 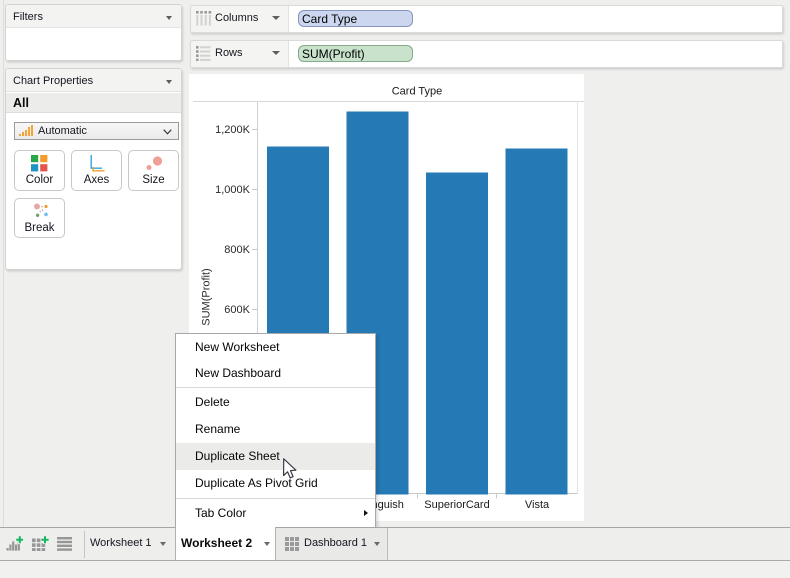 What do you see at coordinates (417, 92) in the screenshot?
I see `svg-text: Card Type` at bounding box center [417, 92].